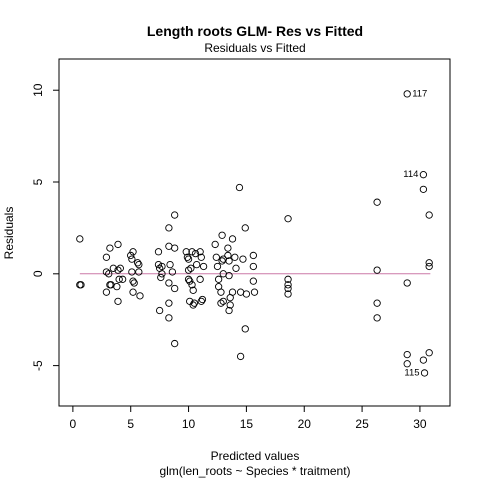  What do you see at coordinates (254, 48) in the screenshot?
I see `chart-subtitle: Residuals vs Fitted` at bounding box center [254, 48].